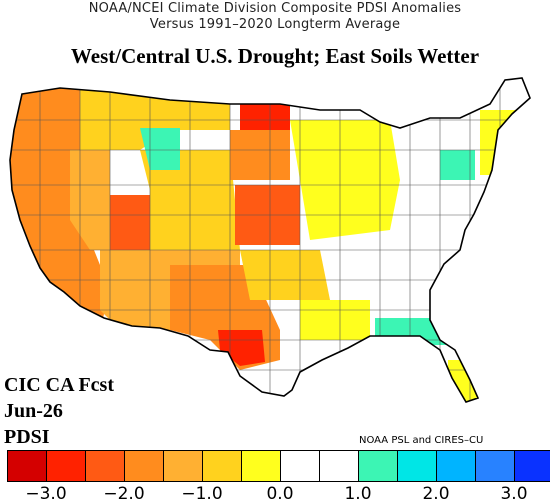 Image resolution: width=550 pixels, height=504 pixels. I want to click on legend-ticks: −3.0 −2.0 −1.0 0.0 1.0 2.0 3.0, so click(275, 494).